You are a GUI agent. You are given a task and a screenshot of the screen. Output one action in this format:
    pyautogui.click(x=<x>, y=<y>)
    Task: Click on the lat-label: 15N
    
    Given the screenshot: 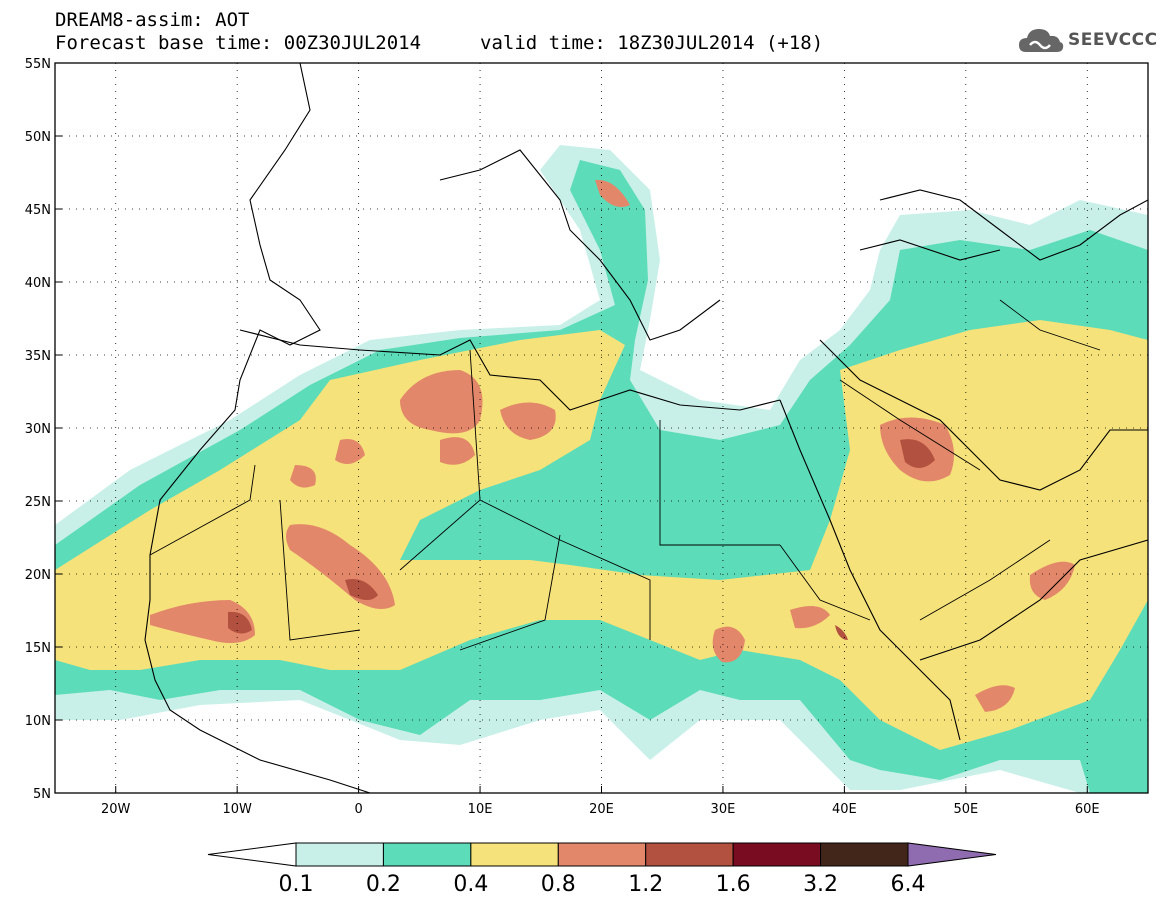 What is the action you would take?
    pyautogui.click(x=38, y=648)
    